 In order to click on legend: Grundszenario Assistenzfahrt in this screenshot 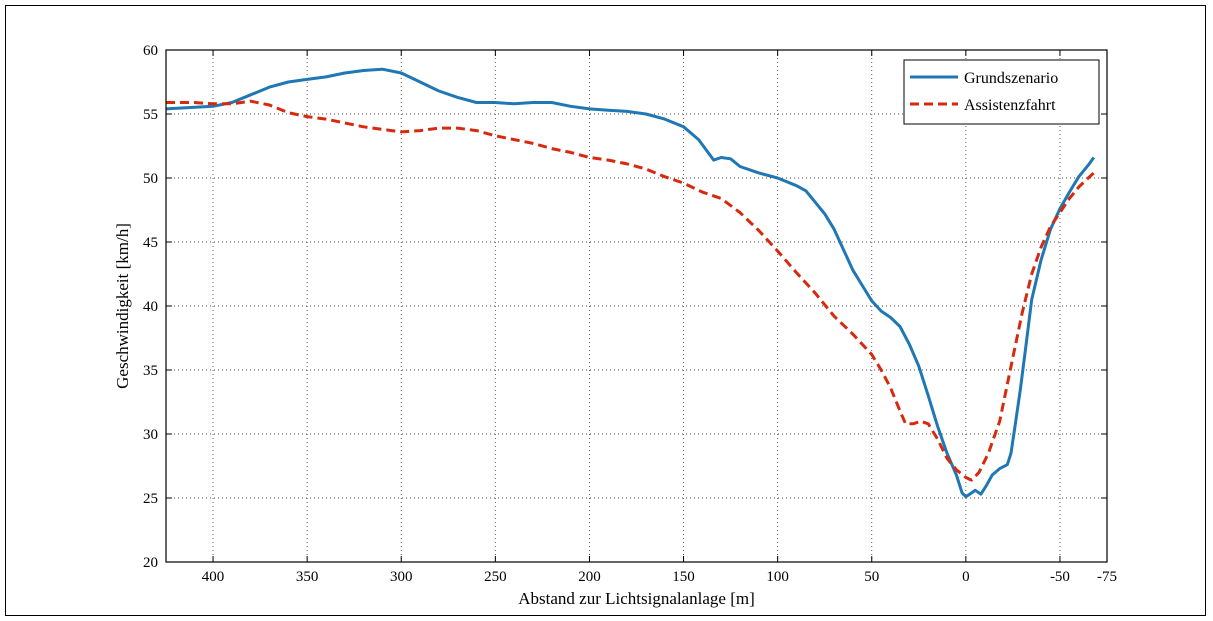, I will do `click(1001, 92)`.